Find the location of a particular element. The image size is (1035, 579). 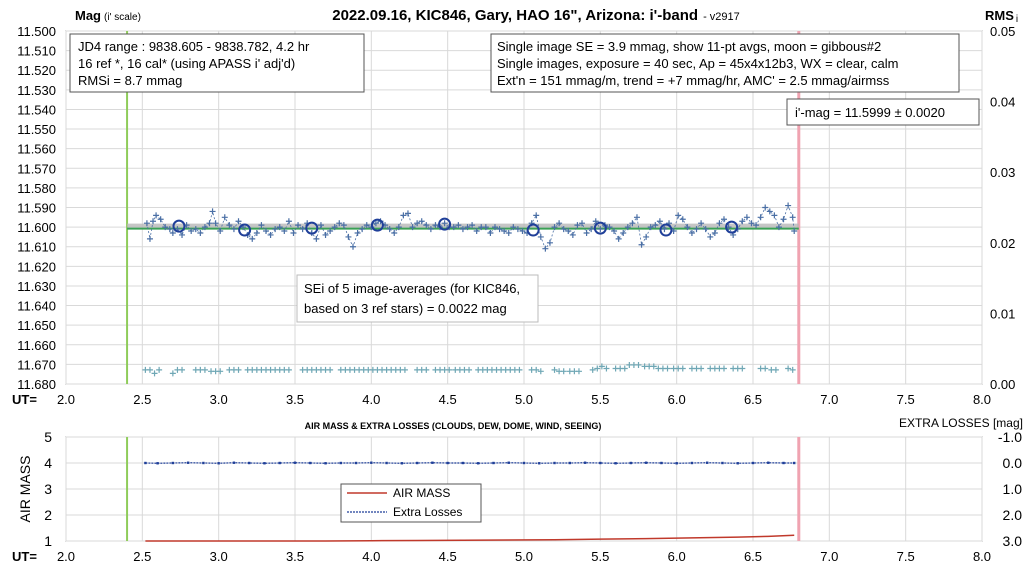

bottom-x-tick-labels: 2.0 2.5 3.0 3.5 4.0 4.5 5.0 5.5 6.0 6.5 7.0 7.5 8.0 is located at coordinates (524, 556).